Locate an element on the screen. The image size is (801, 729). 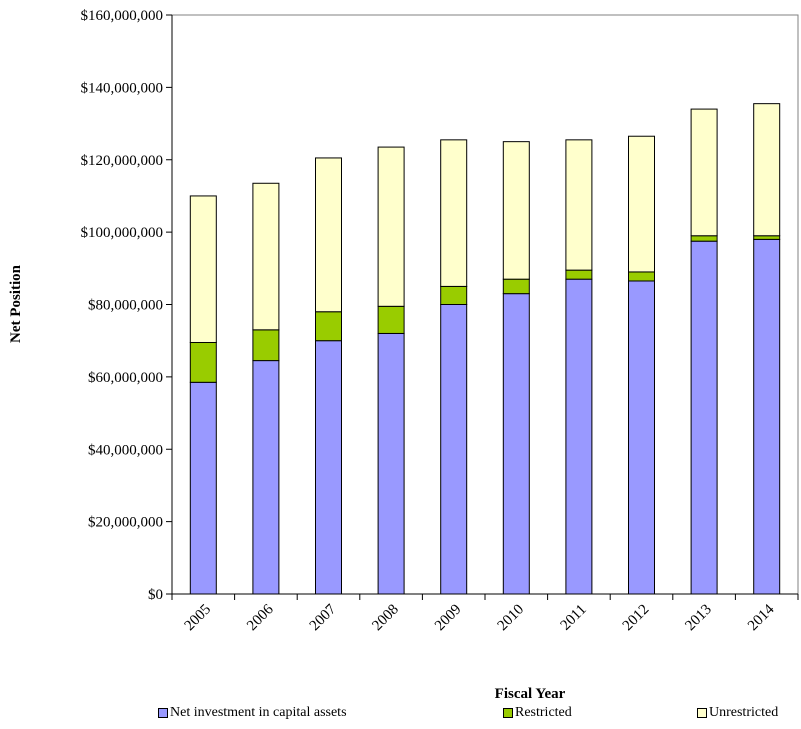
bar-segment-capital-assets-2011 is located at coordinates (579, 436).